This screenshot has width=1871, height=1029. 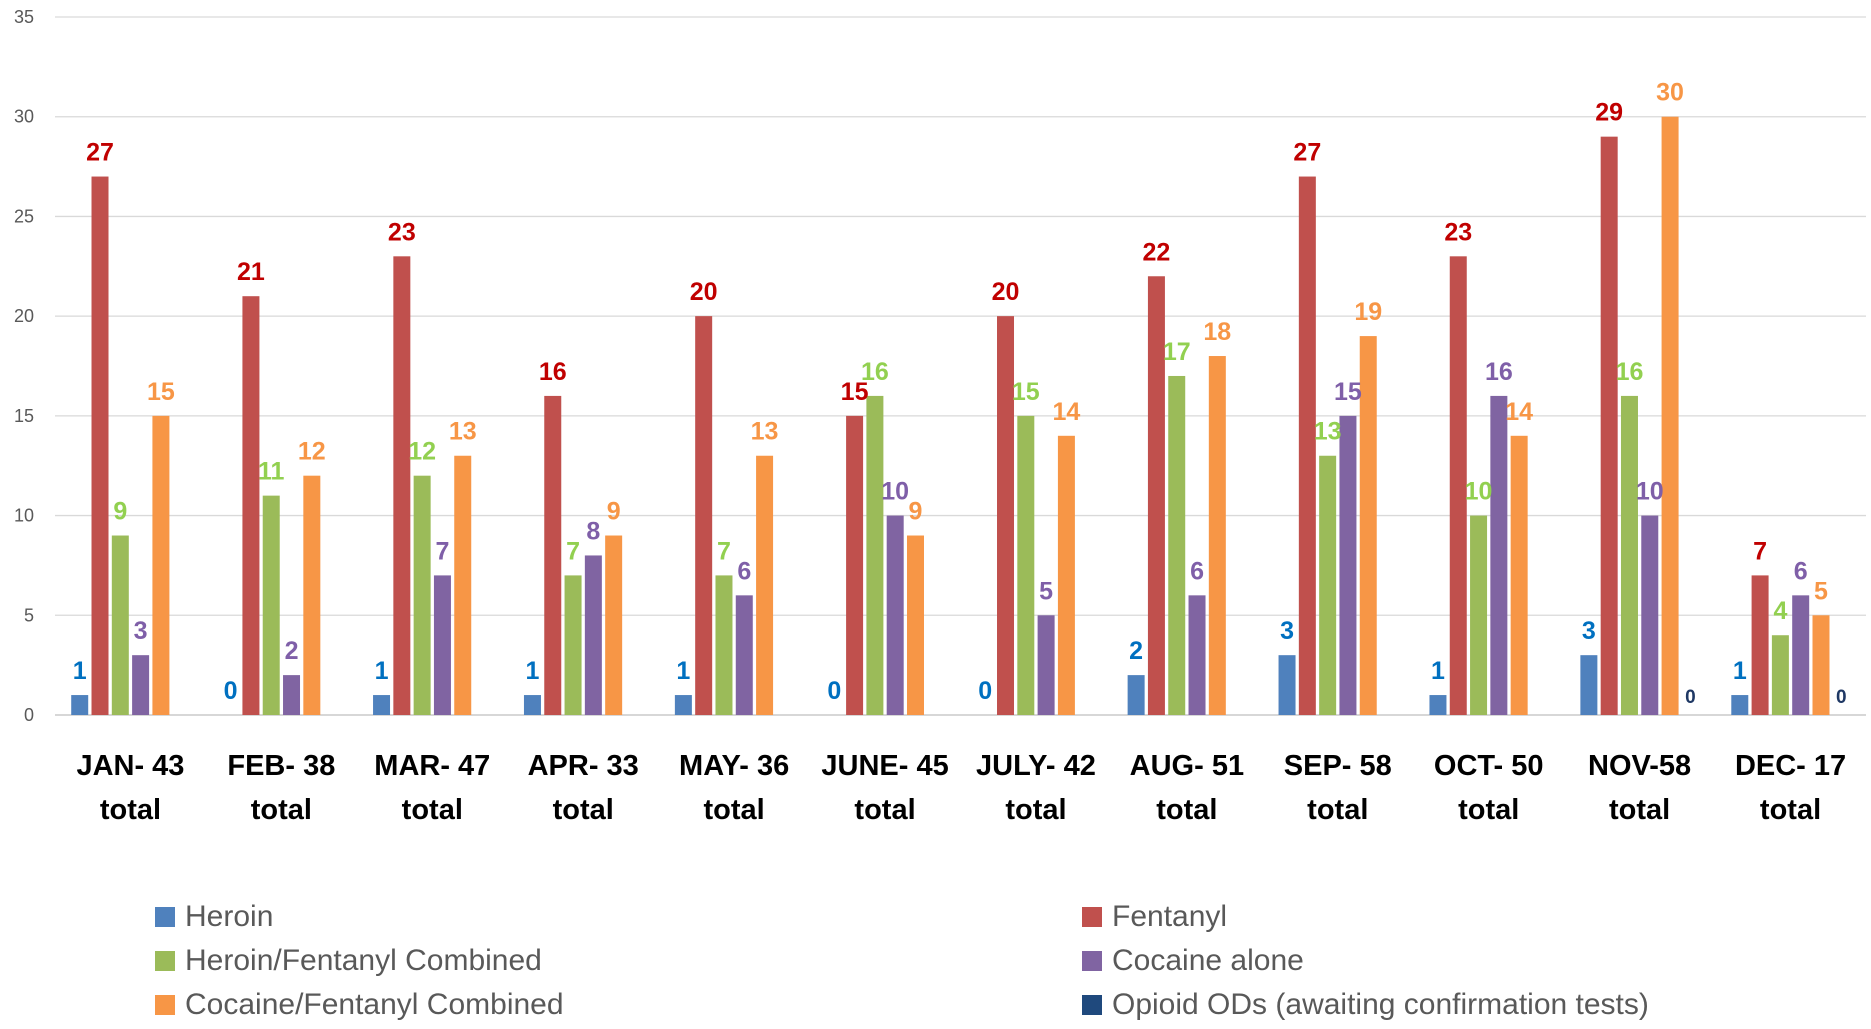 I want to click on data-label: 3, so click(x=1287, y=631).